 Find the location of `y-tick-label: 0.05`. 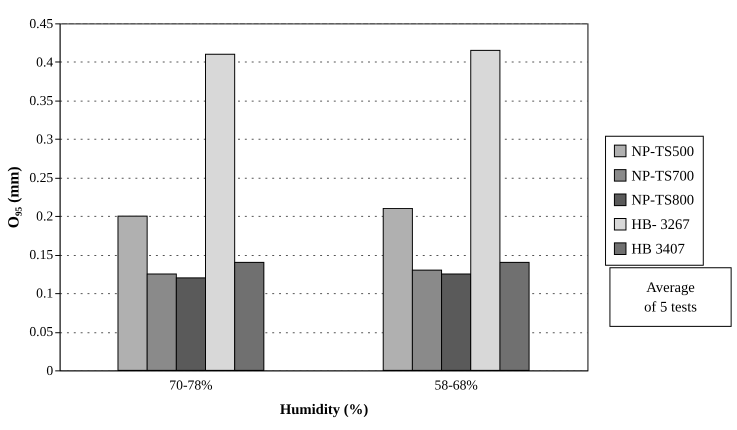

y-tick-label: 0.05 is located at coordinates (41, 332).